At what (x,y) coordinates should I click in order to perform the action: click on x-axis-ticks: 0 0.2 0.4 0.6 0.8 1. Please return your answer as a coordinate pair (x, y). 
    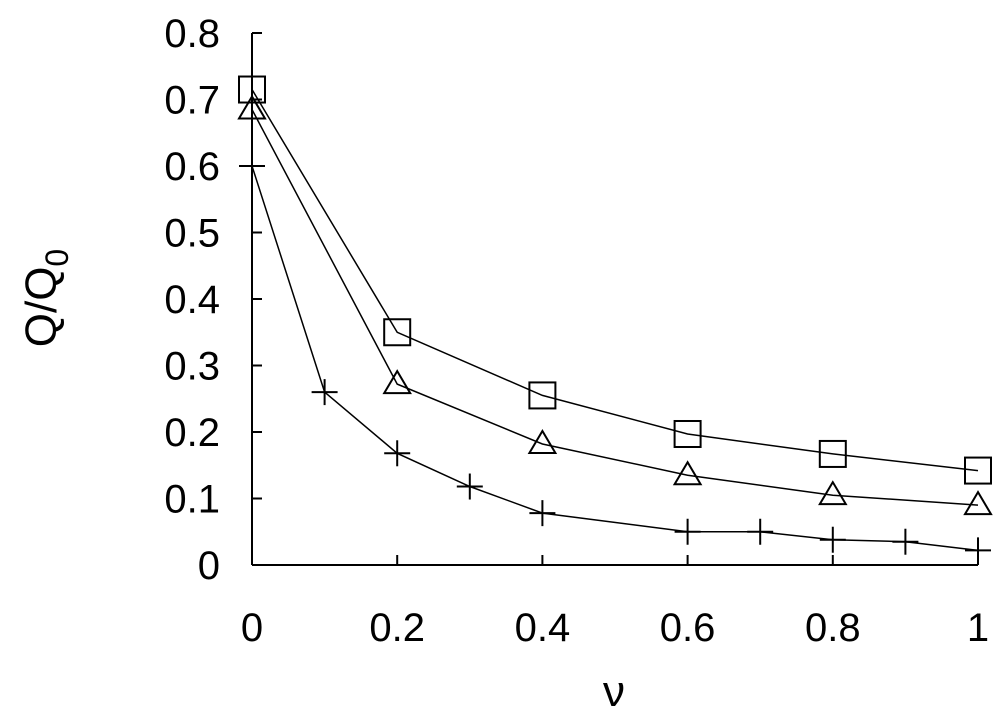
    Looking at the image, I should click on (615, 602).